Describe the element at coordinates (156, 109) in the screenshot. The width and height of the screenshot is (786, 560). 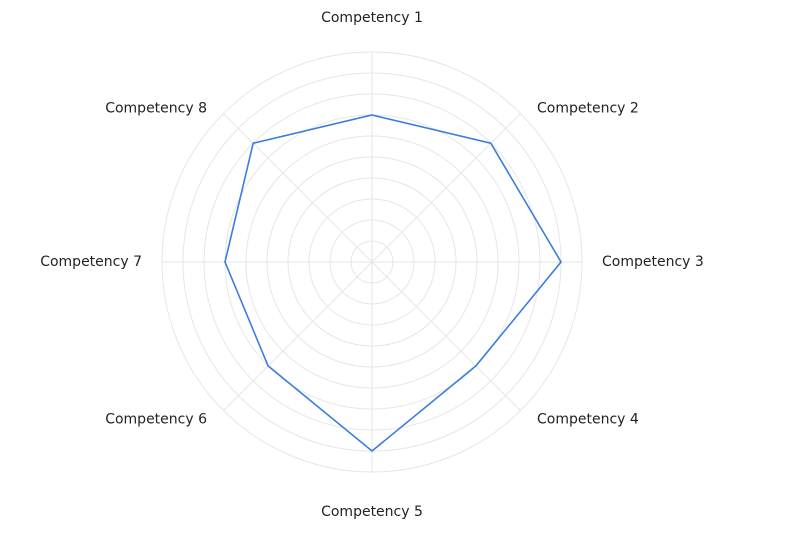
I see `axis-label: Competency 8` at that location.